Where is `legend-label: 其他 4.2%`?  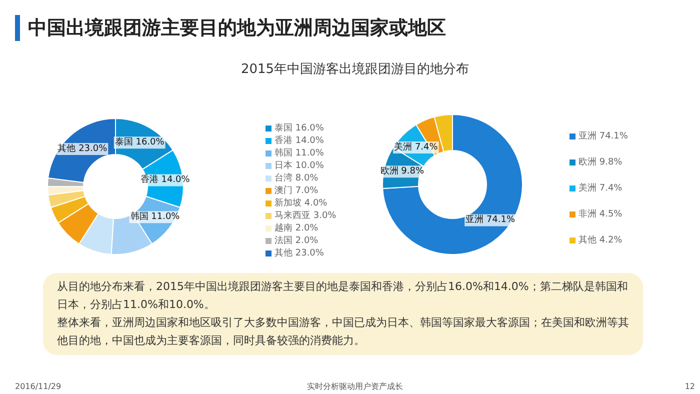 legend-label: 其他 4.2% is located at coordinates (600, 240).